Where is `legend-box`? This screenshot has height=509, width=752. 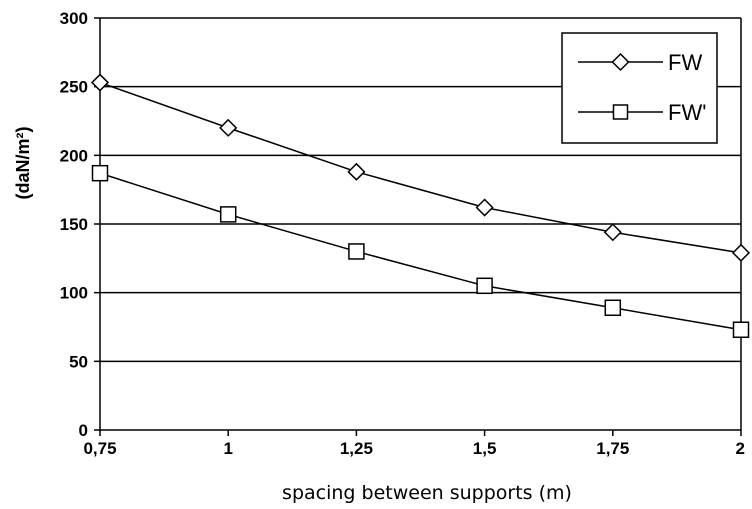 legend-box is located at coordinates (639, 88).